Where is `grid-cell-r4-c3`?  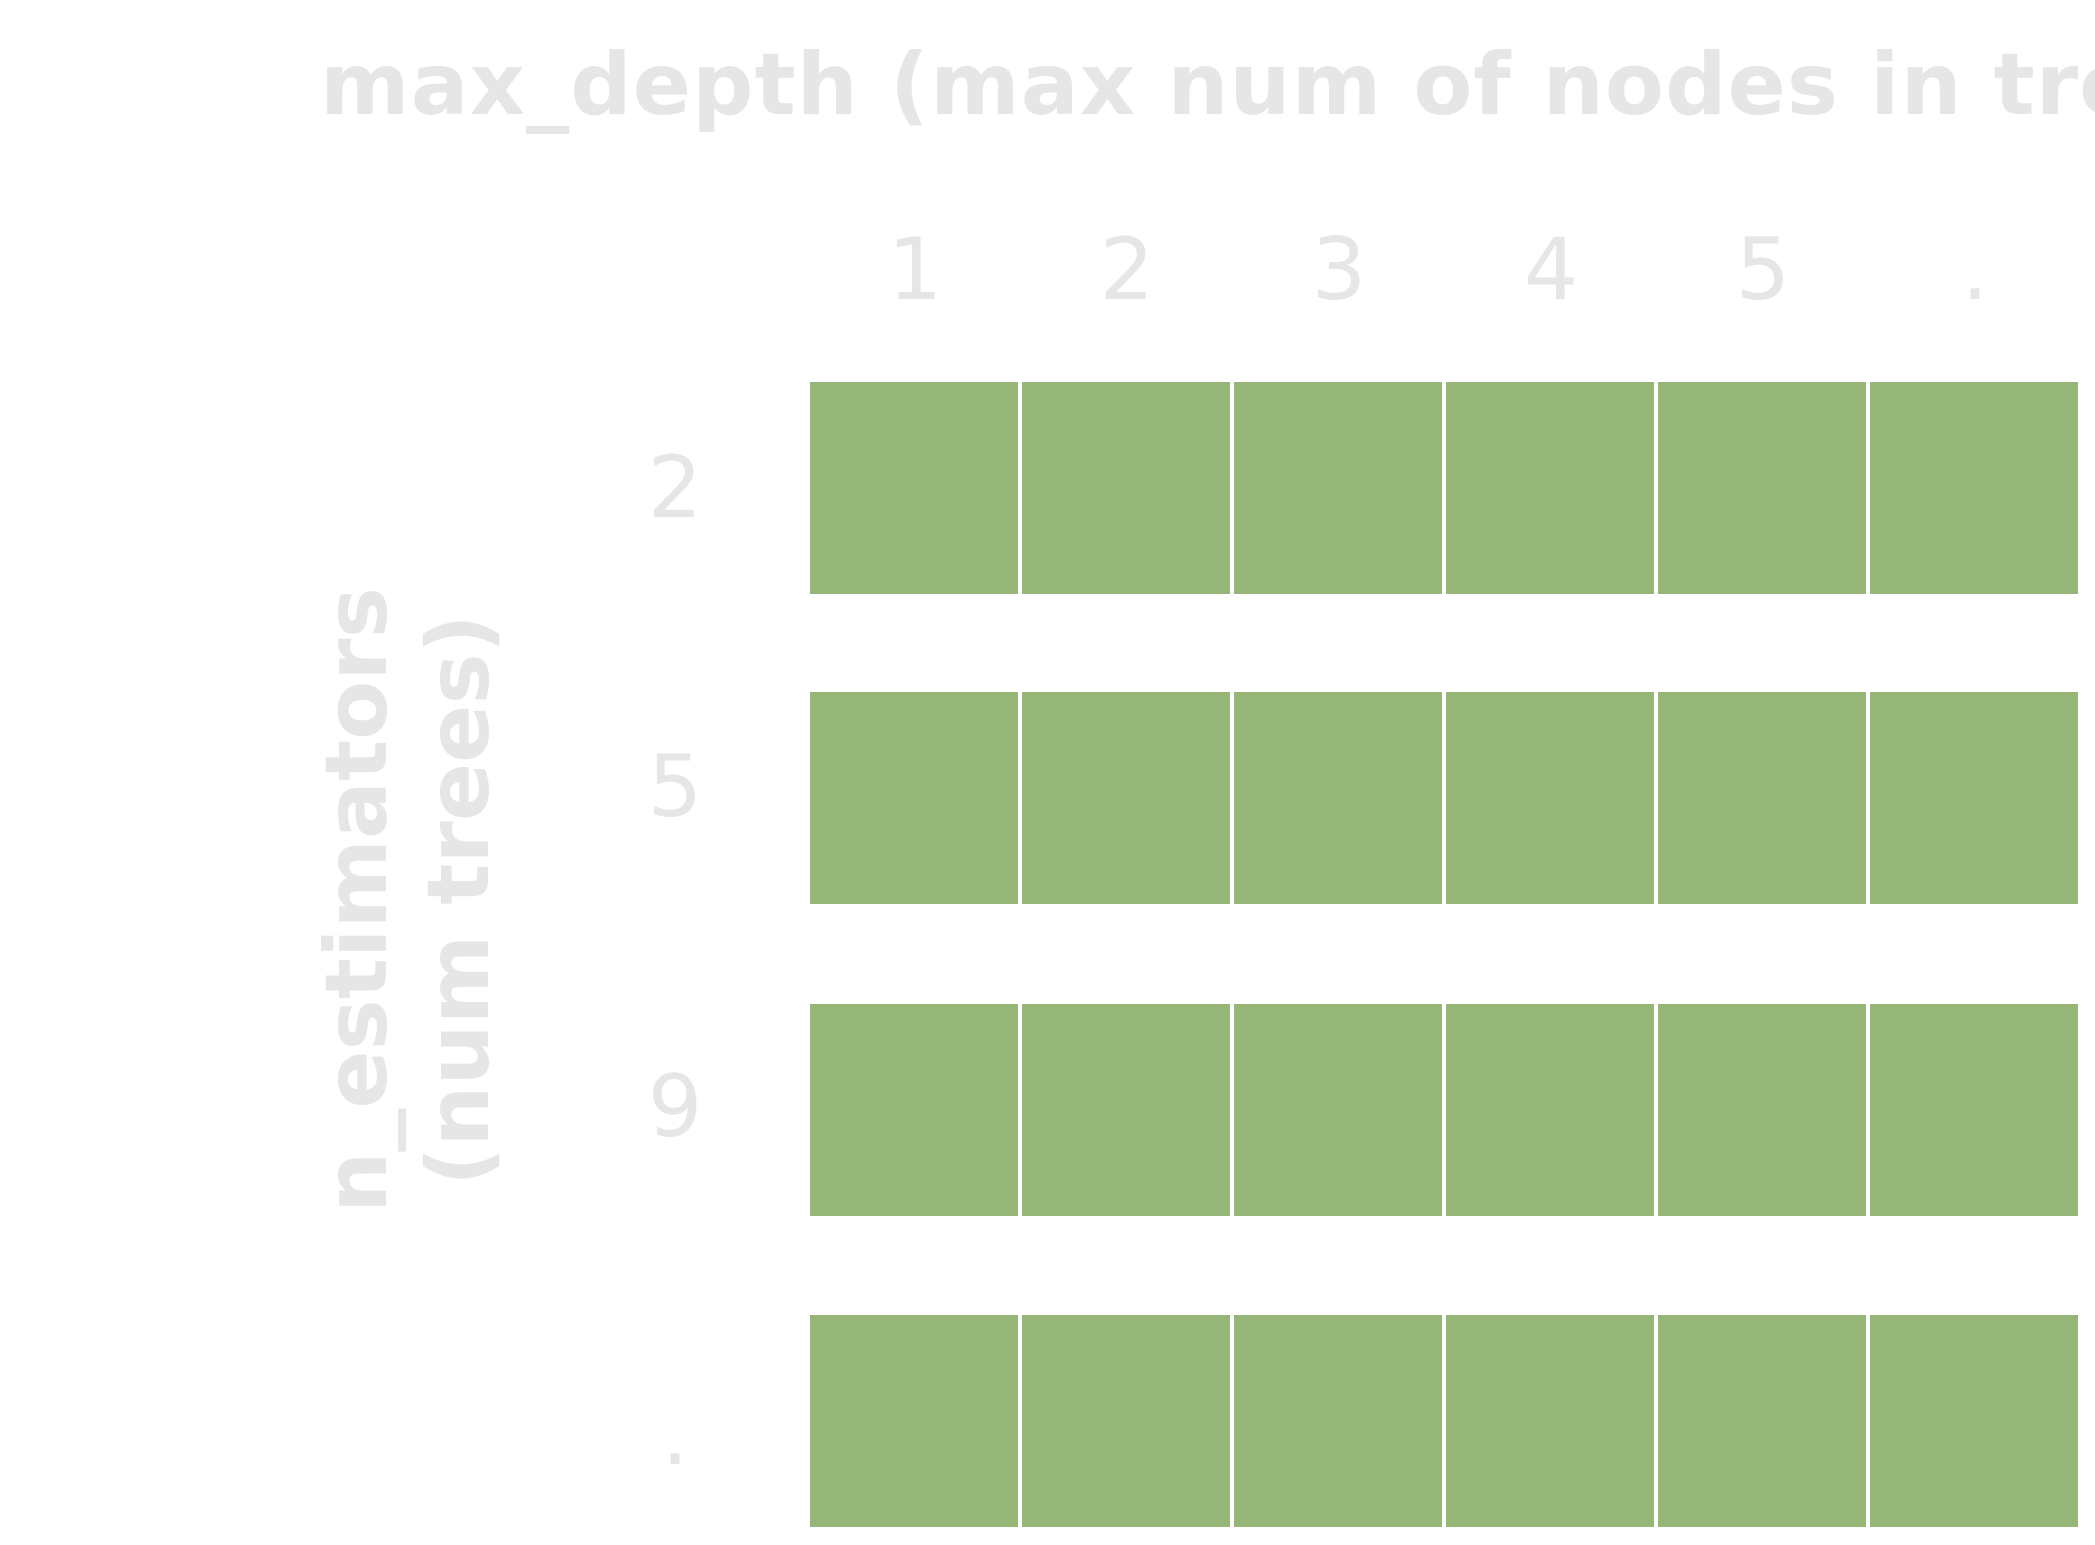 grid-cell-r4-c3 is located at coordinates (1338, 1421).